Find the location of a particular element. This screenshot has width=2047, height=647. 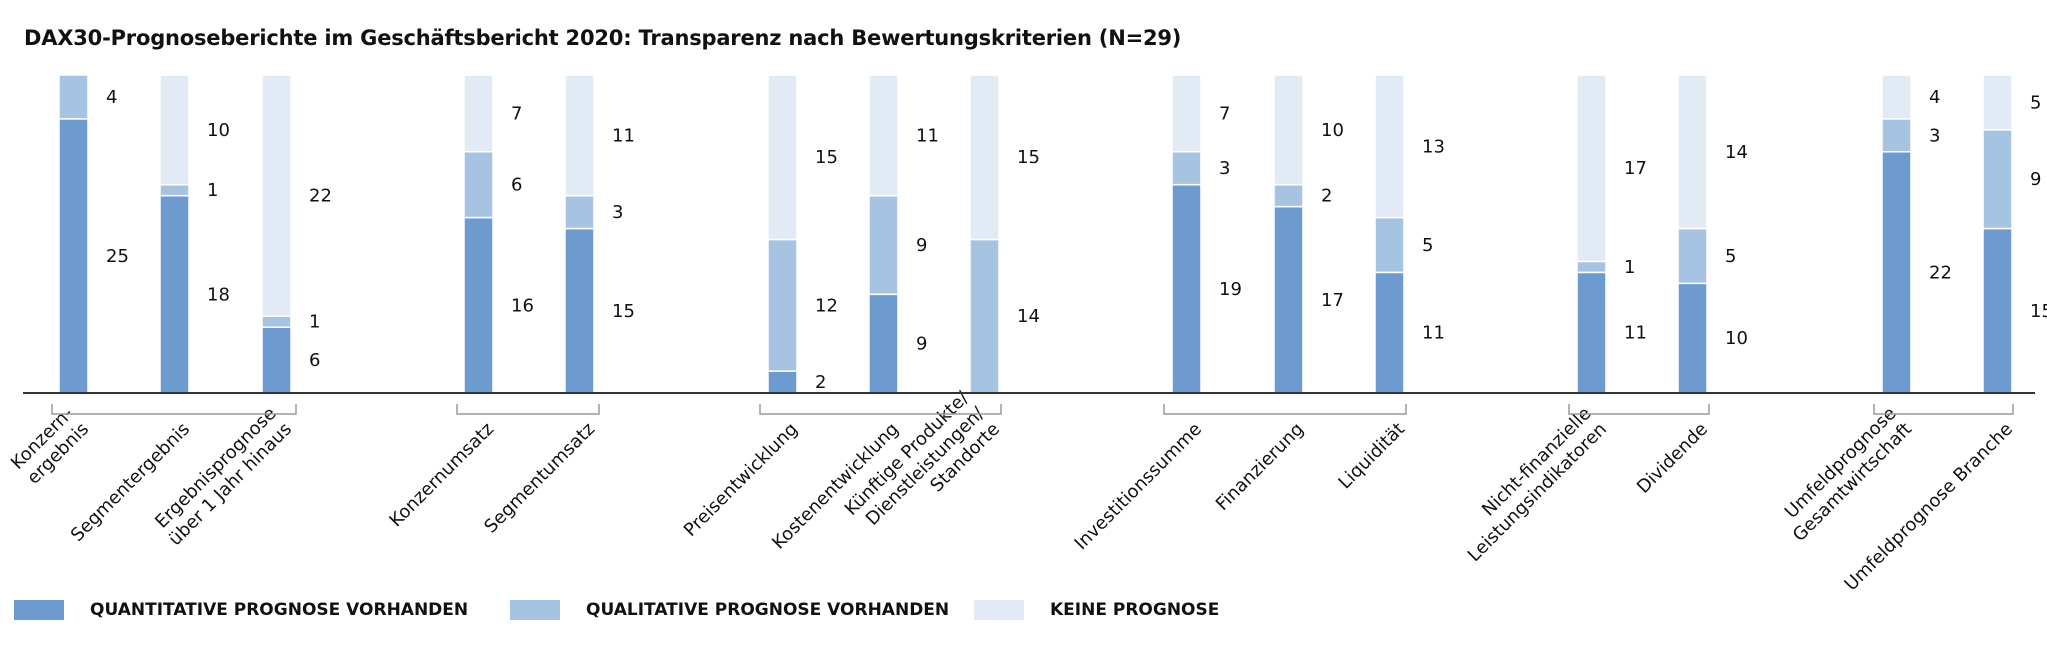

category-label-liquiditaet: Liquidität is located at coordinates (1371, 456).